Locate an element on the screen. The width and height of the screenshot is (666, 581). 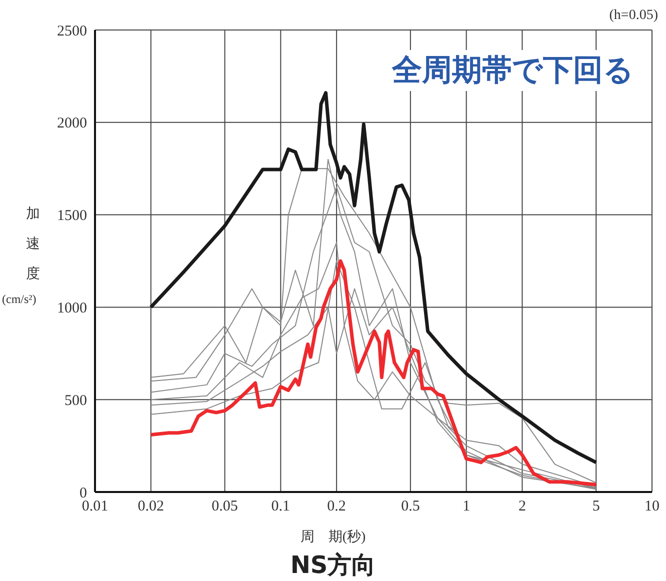
y-tick-label: 1000 is located at coordinates (72, 308).